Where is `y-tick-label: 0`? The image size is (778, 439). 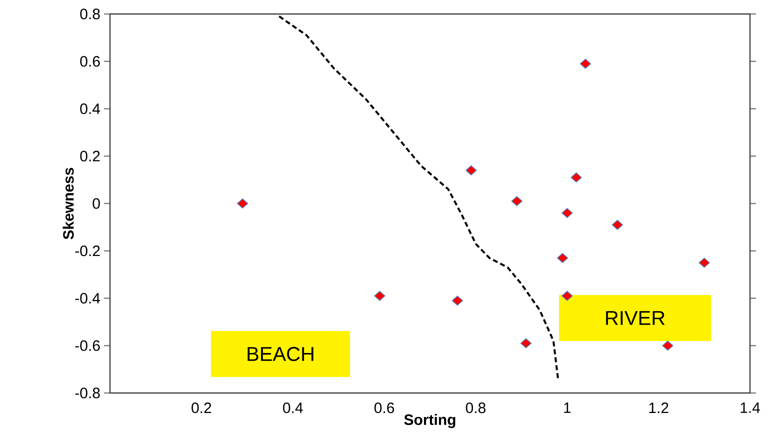
y-tick-label: 0 is located at coordinates (96, 203).